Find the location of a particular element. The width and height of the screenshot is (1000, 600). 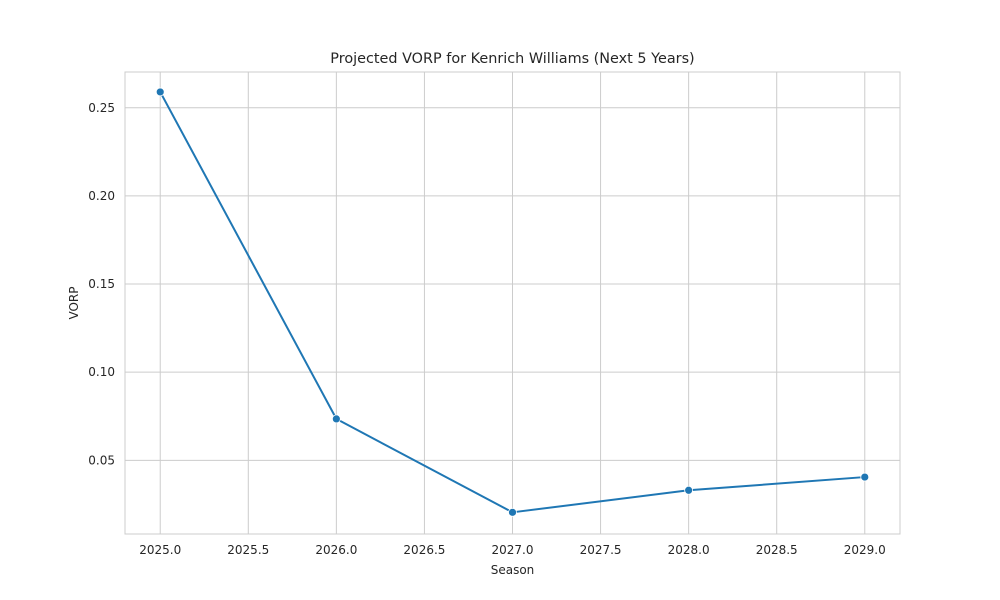

x-axis-label: Season is located at coordinates (513, 570).